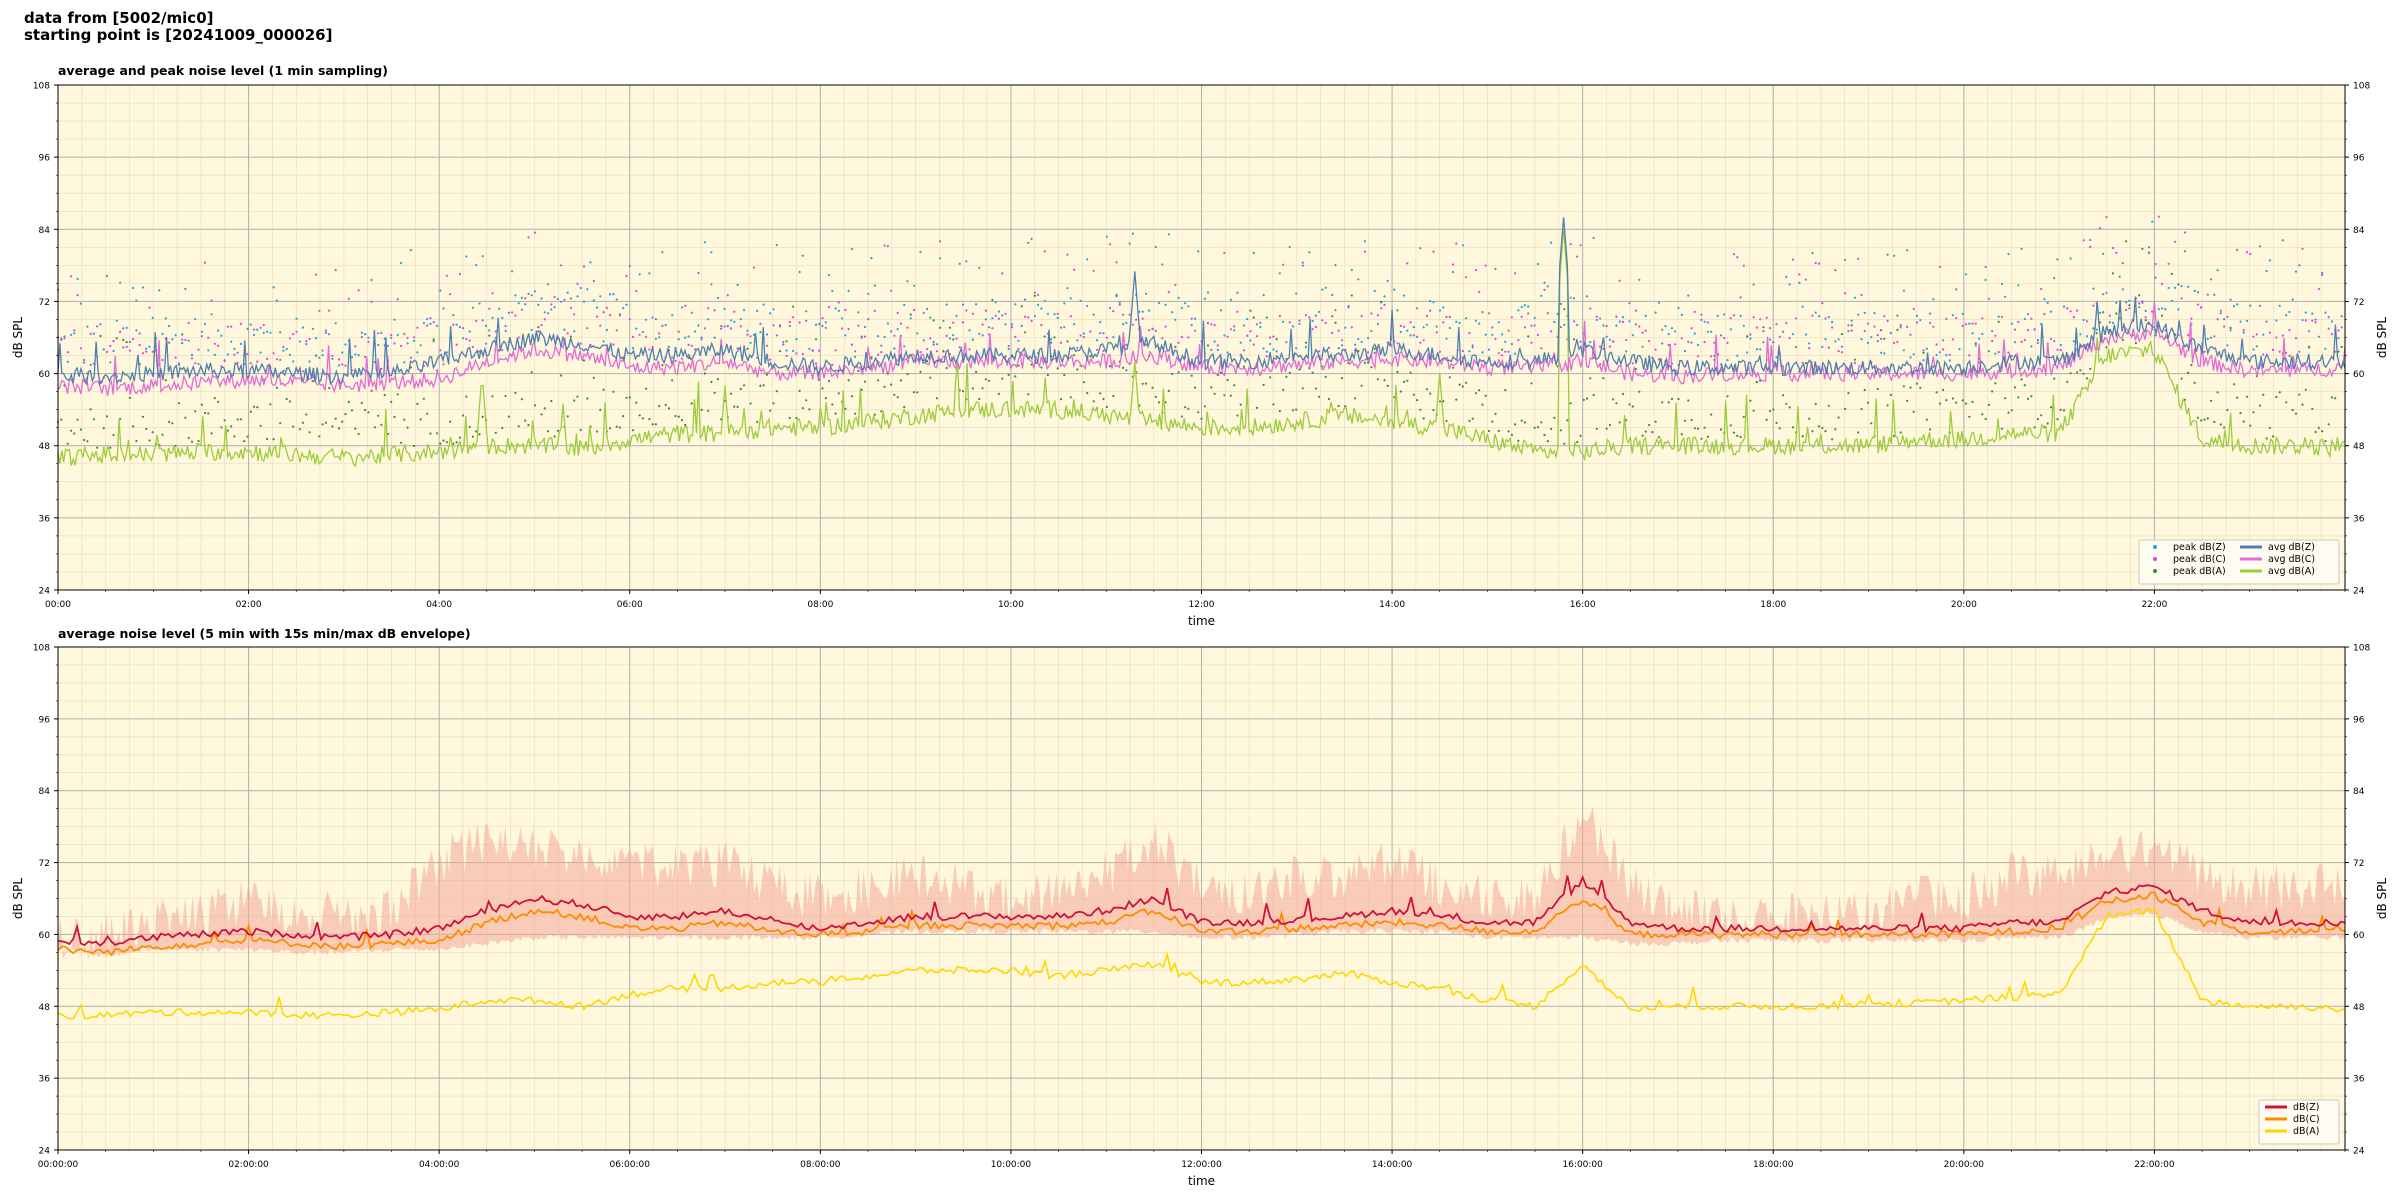 The width and height of the screenshot is (2400, 1200). Describe the element at coordinates (18, 899) in the screenshot. I see `y-axis-label: dB SPL` at that location.